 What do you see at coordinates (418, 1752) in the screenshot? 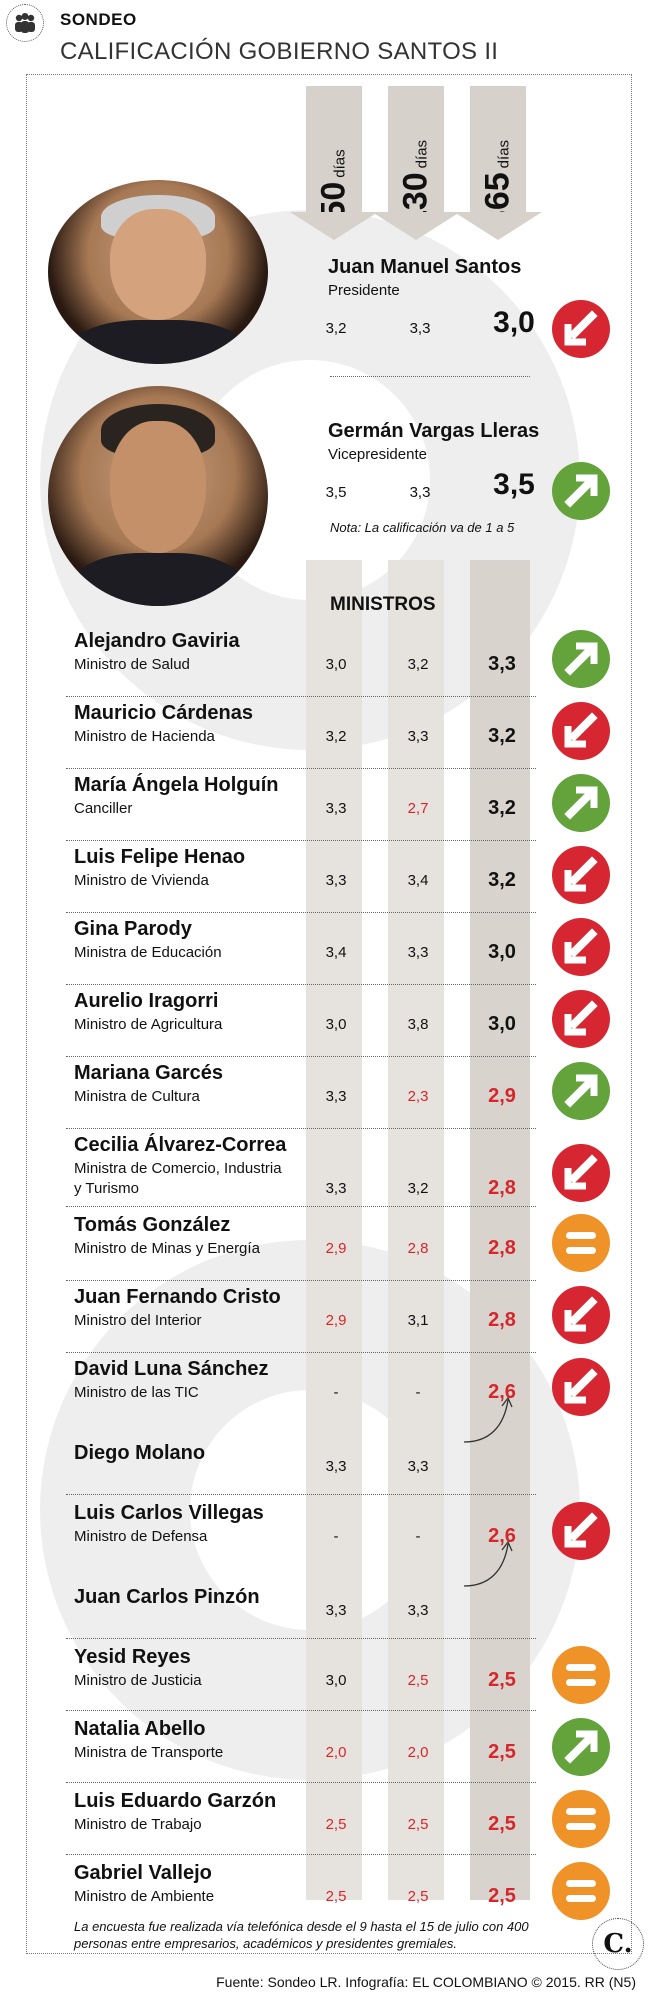
I see `score-130: 2,0` at bounding box center [418, 1752].